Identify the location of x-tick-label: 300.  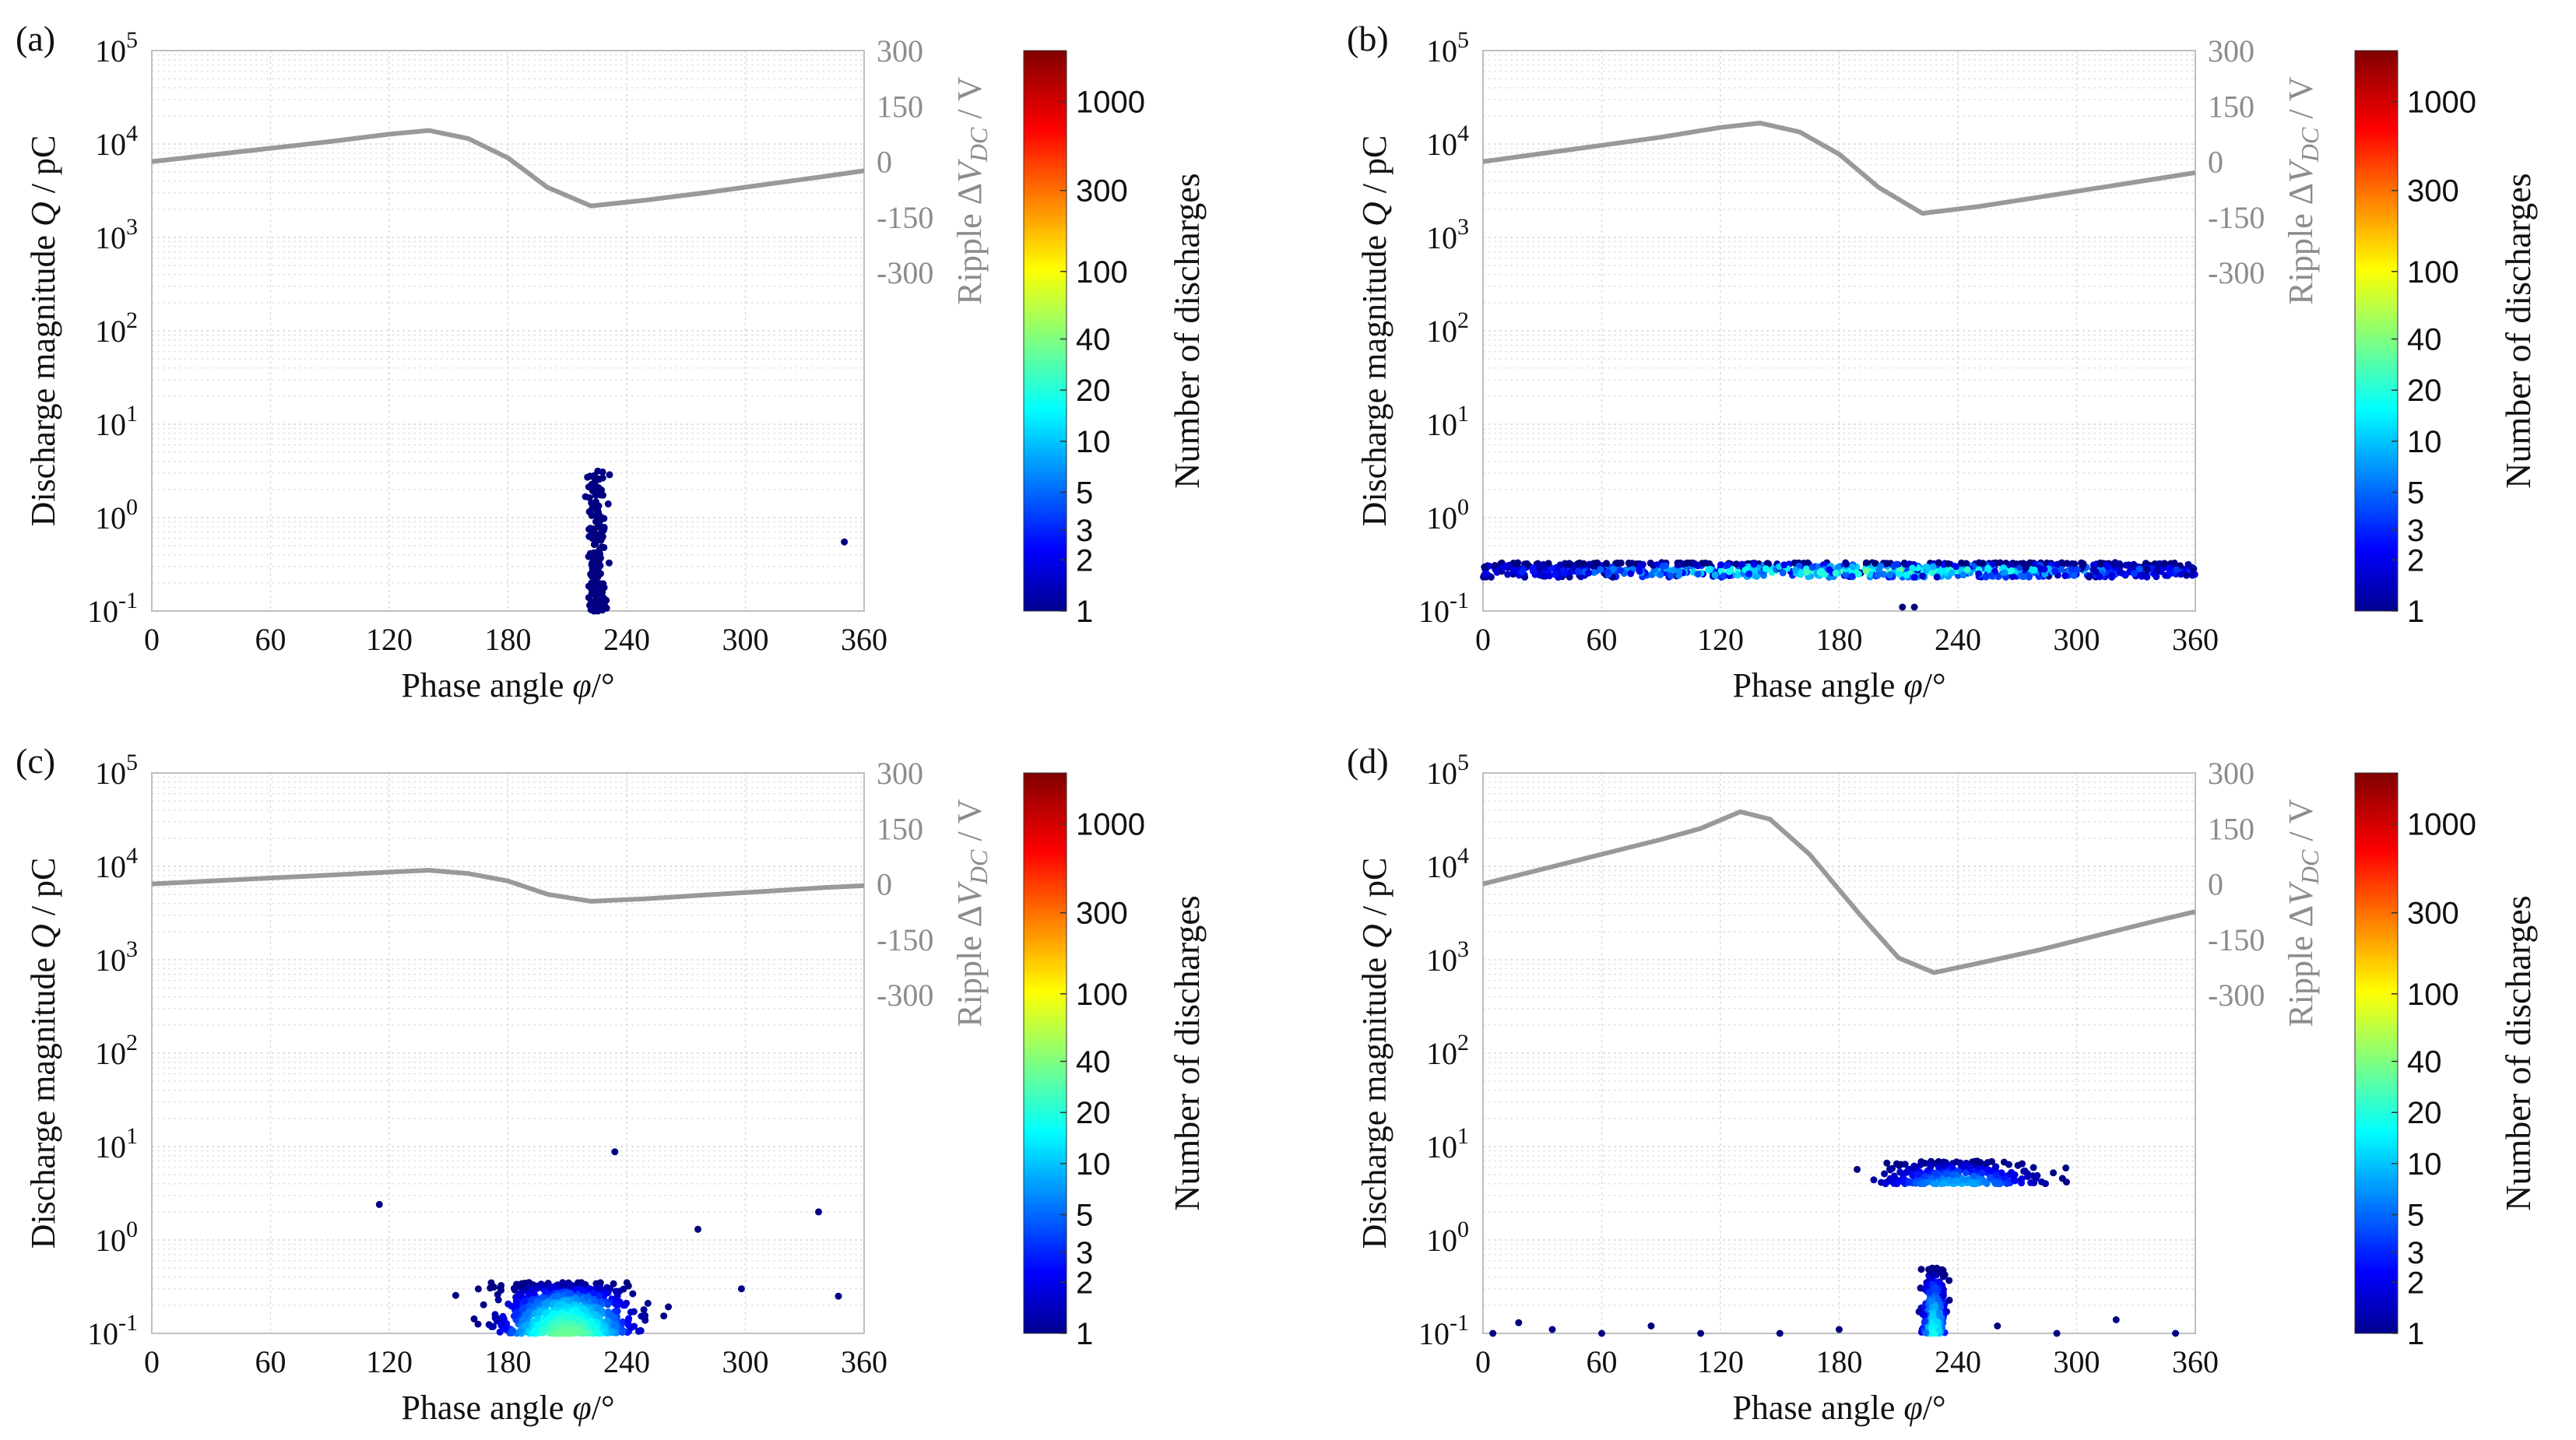
(2077, 640).